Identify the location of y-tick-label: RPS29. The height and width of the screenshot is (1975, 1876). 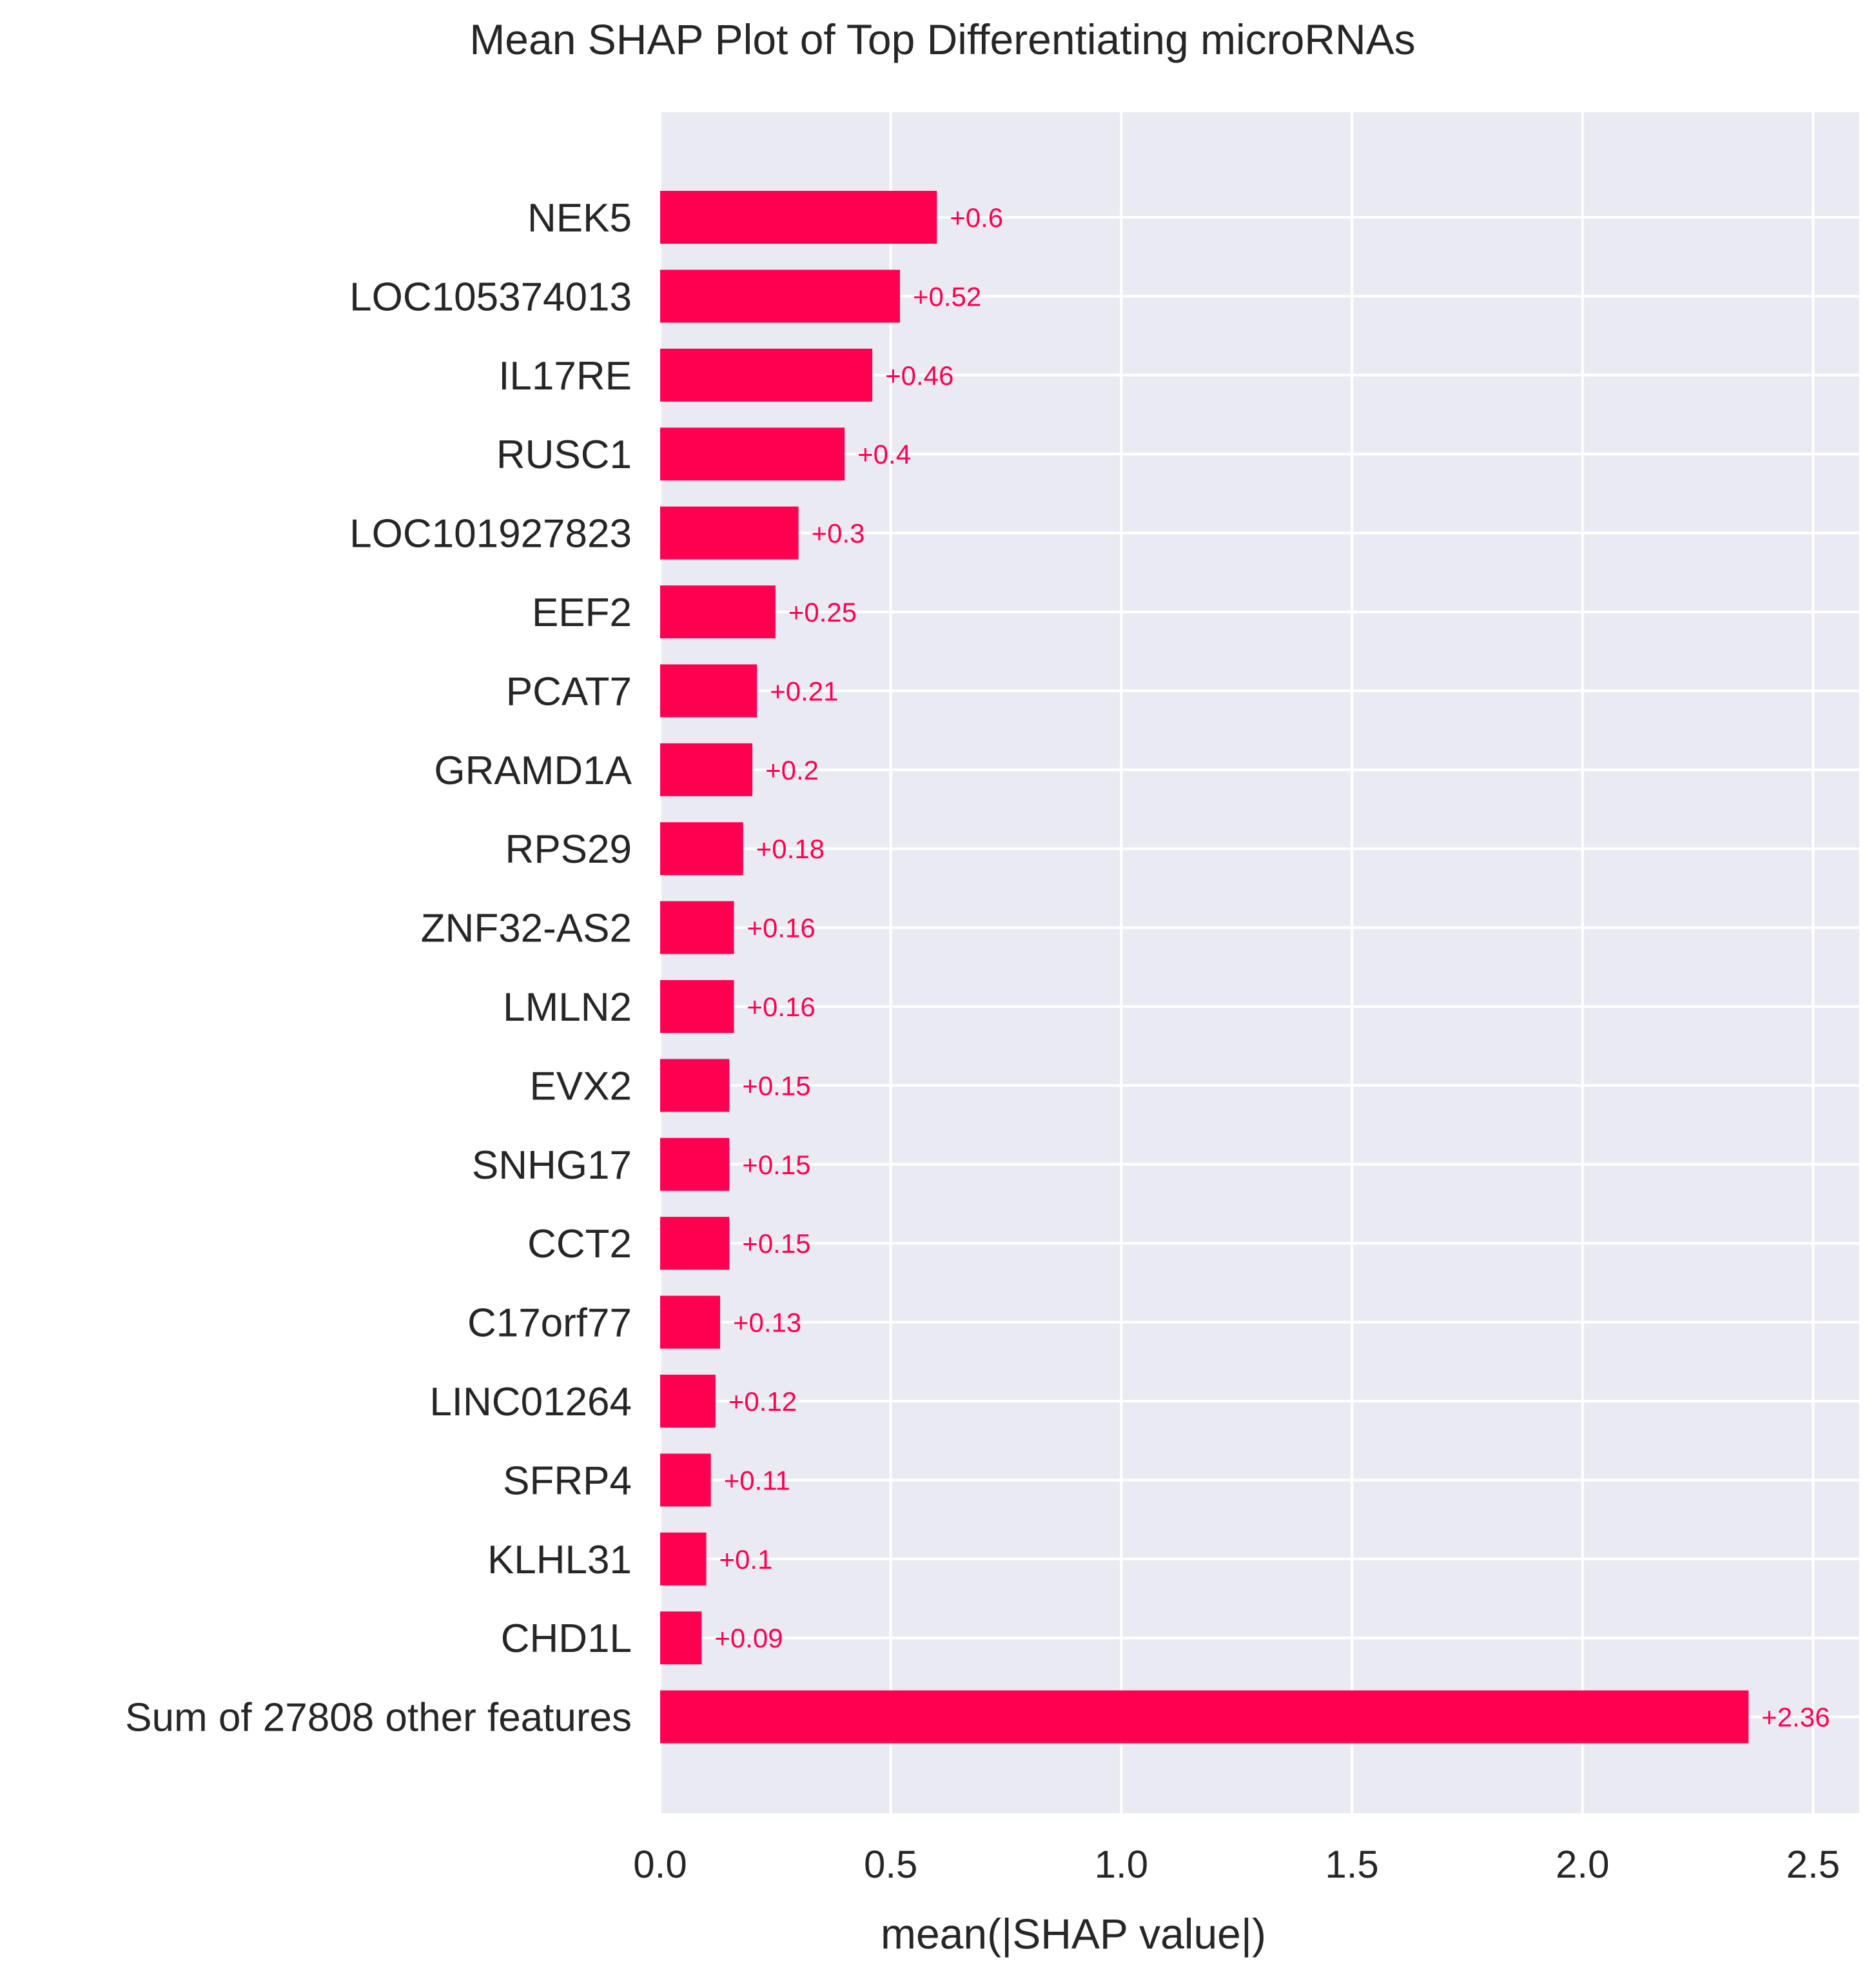
(568, 849).